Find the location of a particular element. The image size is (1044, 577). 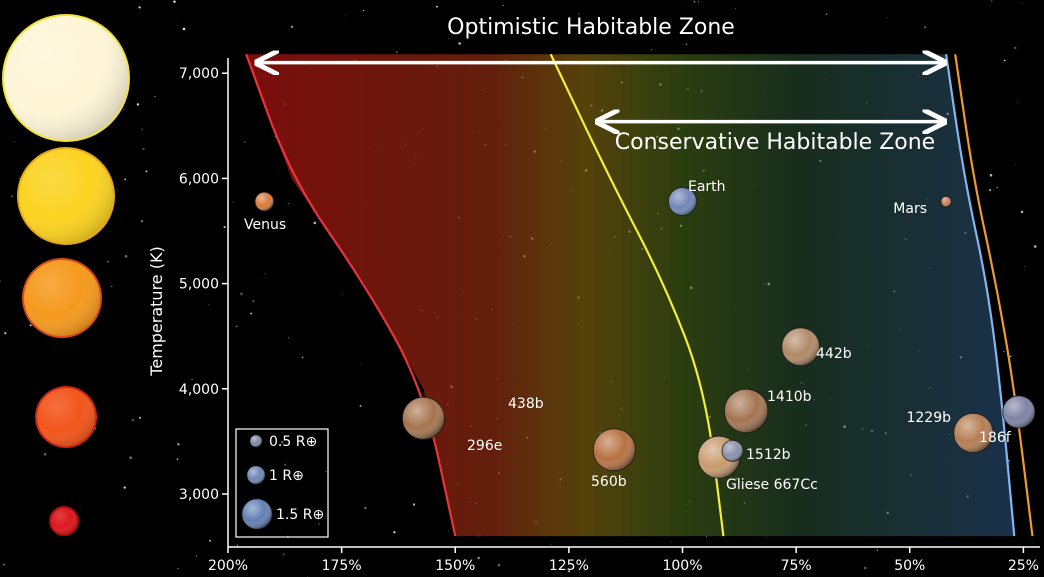

legend-swatch-shade is located at coordinates (256, 441).